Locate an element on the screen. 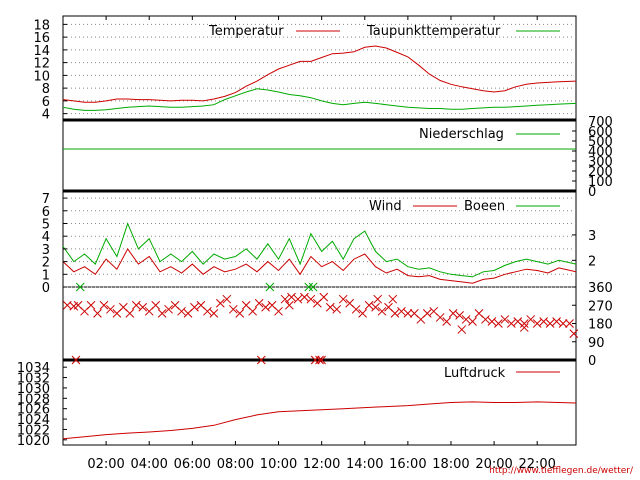  y2-tick-label: 200 is located at coordinates (600, 172).